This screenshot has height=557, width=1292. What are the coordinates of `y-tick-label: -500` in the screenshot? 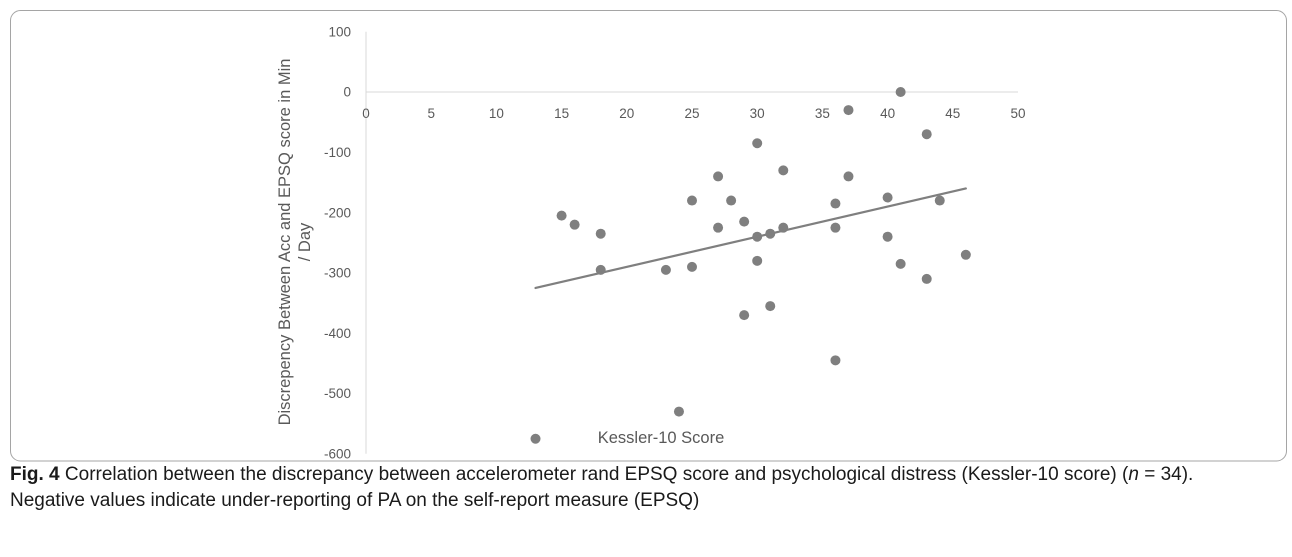 It's located at (337, 393).